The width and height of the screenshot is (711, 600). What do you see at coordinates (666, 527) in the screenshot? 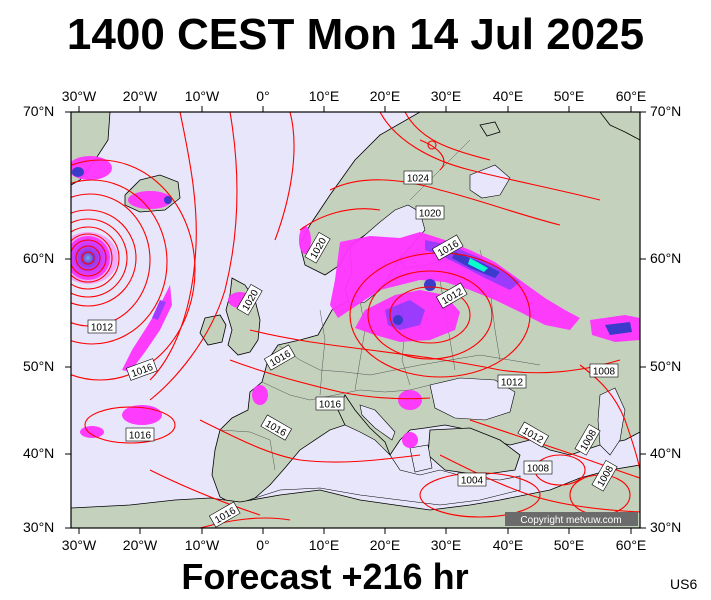
I see `lat-label-right: 30°N` at bounding box center [666, 527].